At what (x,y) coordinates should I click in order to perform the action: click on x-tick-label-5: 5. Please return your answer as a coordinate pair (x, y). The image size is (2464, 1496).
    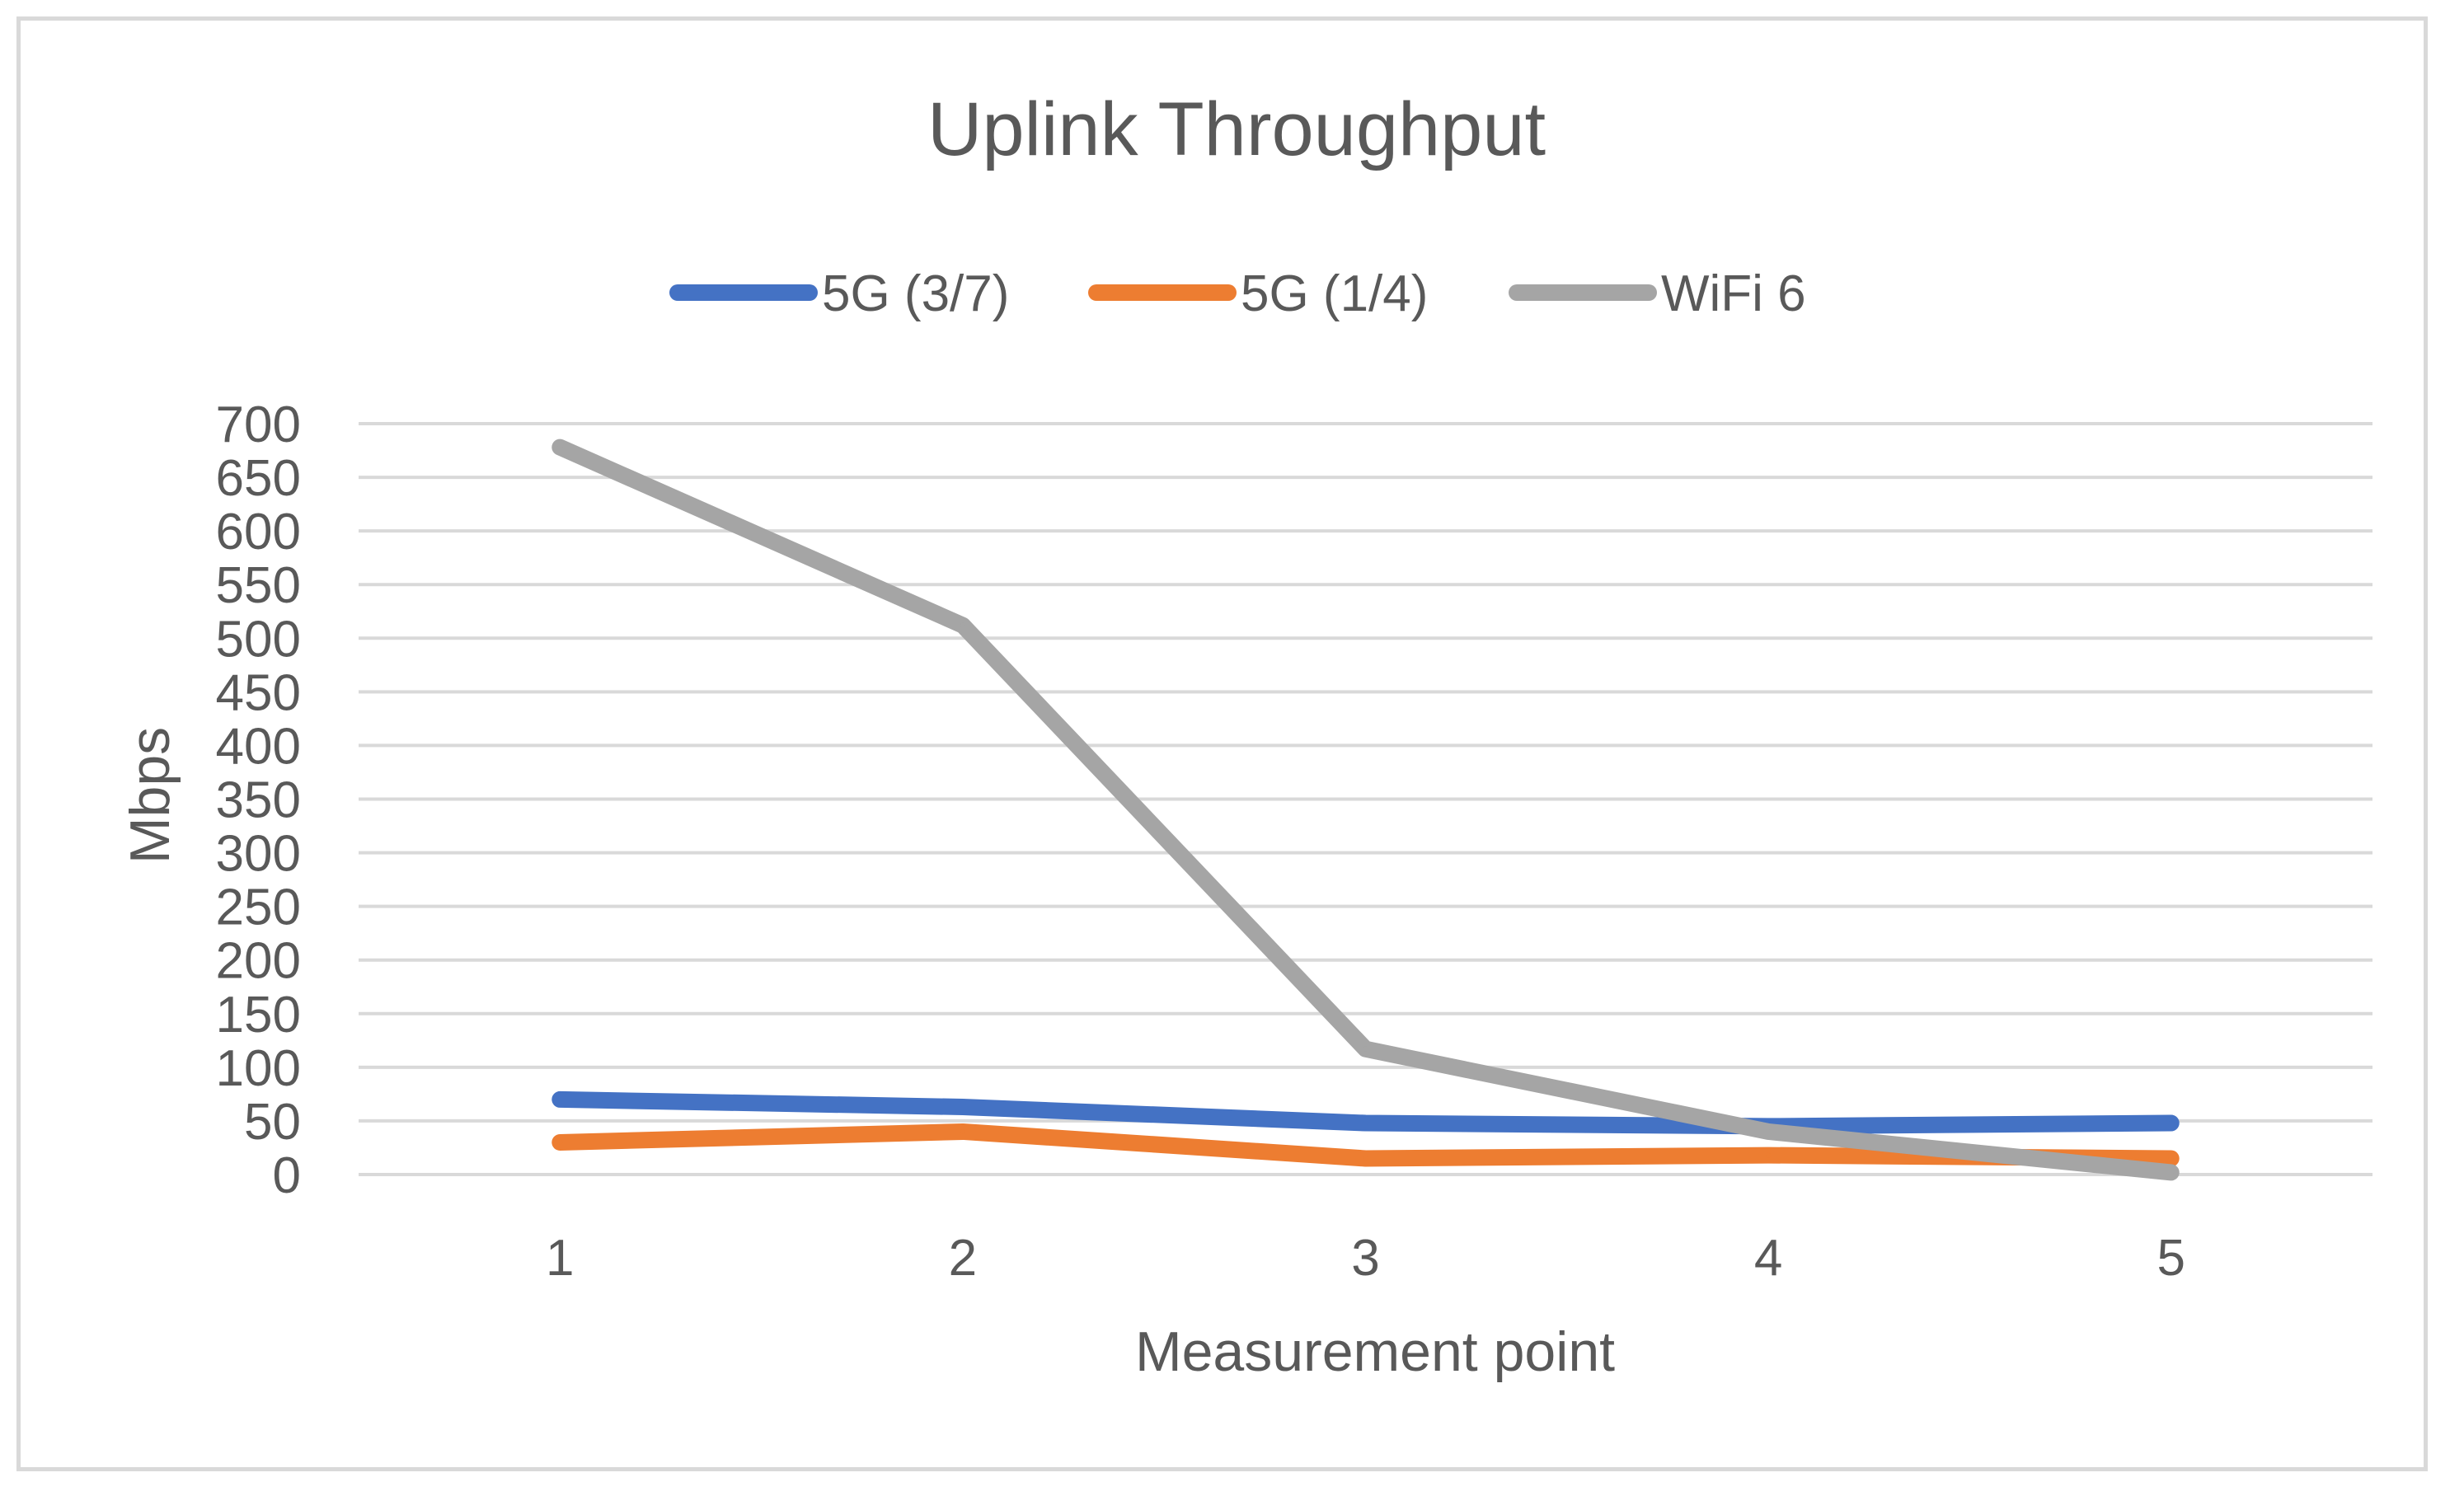
    Looking at the image, I should click on (2171, 1258).